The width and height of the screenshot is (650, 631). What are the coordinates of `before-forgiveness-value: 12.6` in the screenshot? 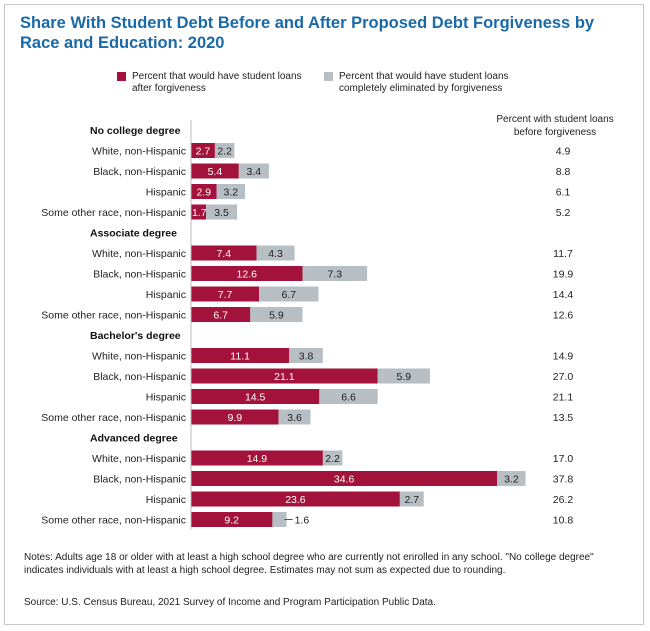 It's located at (563, 316).